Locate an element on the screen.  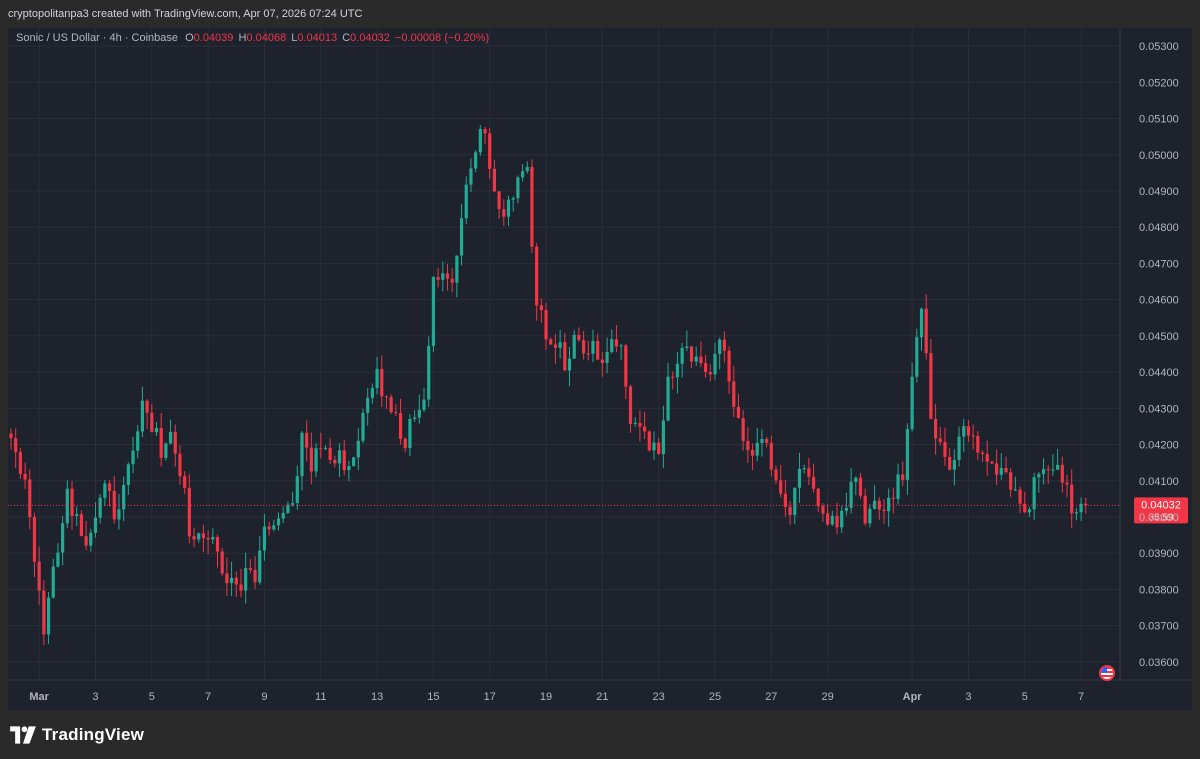
x-tick-label: 29 is located at coordinates (828, 697).